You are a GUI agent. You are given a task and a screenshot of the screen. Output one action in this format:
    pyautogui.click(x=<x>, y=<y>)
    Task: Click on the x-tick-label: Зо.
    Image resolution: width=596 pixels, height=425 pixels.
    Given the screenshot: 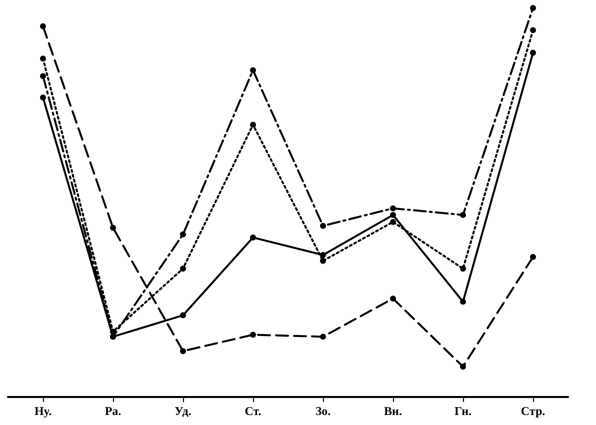 What is the action you would take?
    pyautogui.click(x=323, y=411)
    